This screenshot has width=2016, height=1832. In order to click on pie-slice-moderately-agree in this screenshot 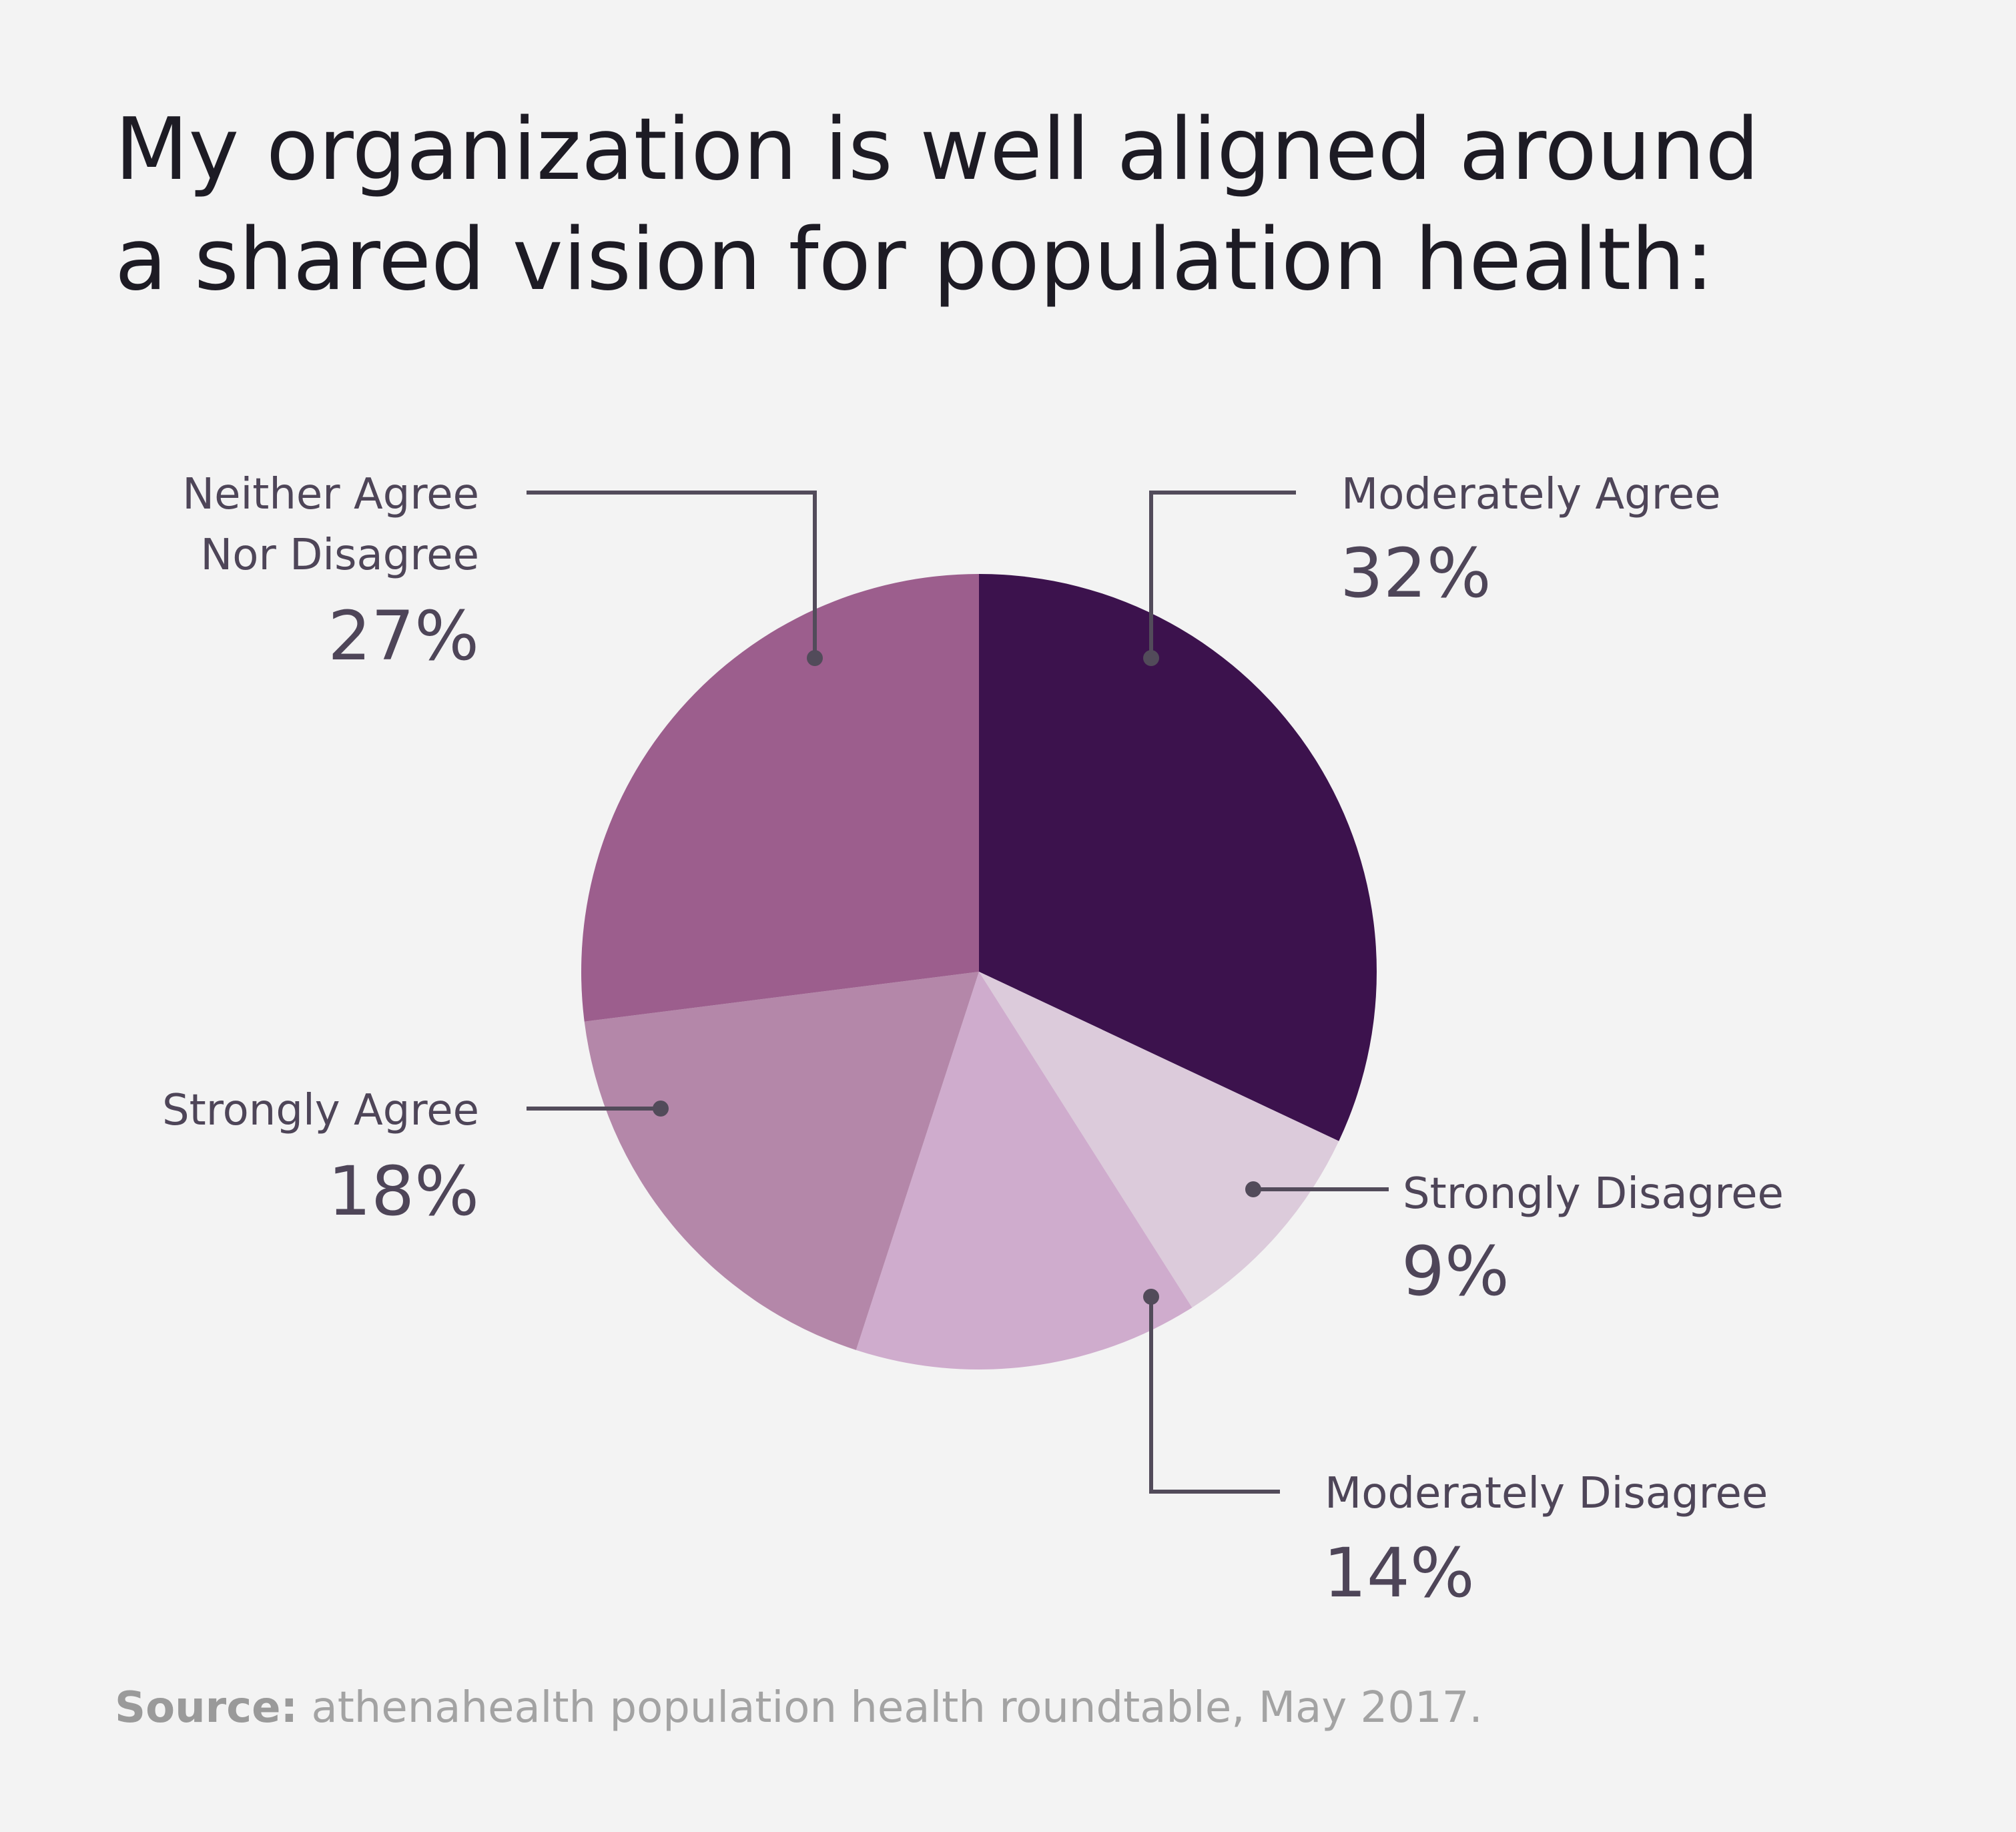, I will do `click(1178, 857)`.